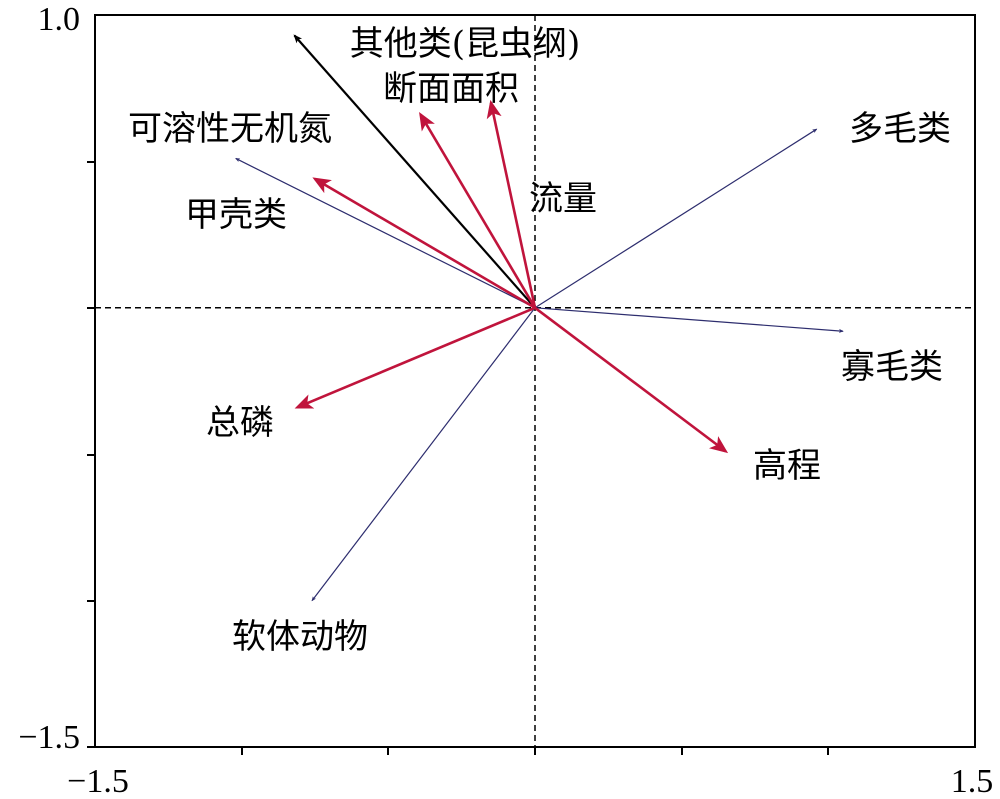 The width and height of the screenshot is (1000, 799). Describe the element at coordinates (465, 44) in the screenshot. I see `species-vector-label-0: 其他类(昆虫纲)` at that location.